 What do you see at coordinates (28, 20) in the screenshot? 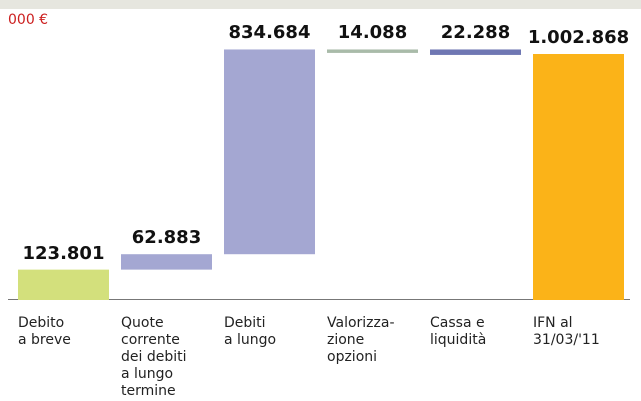
I see `unit-label: 000 €` at bounding box center [28, 20].